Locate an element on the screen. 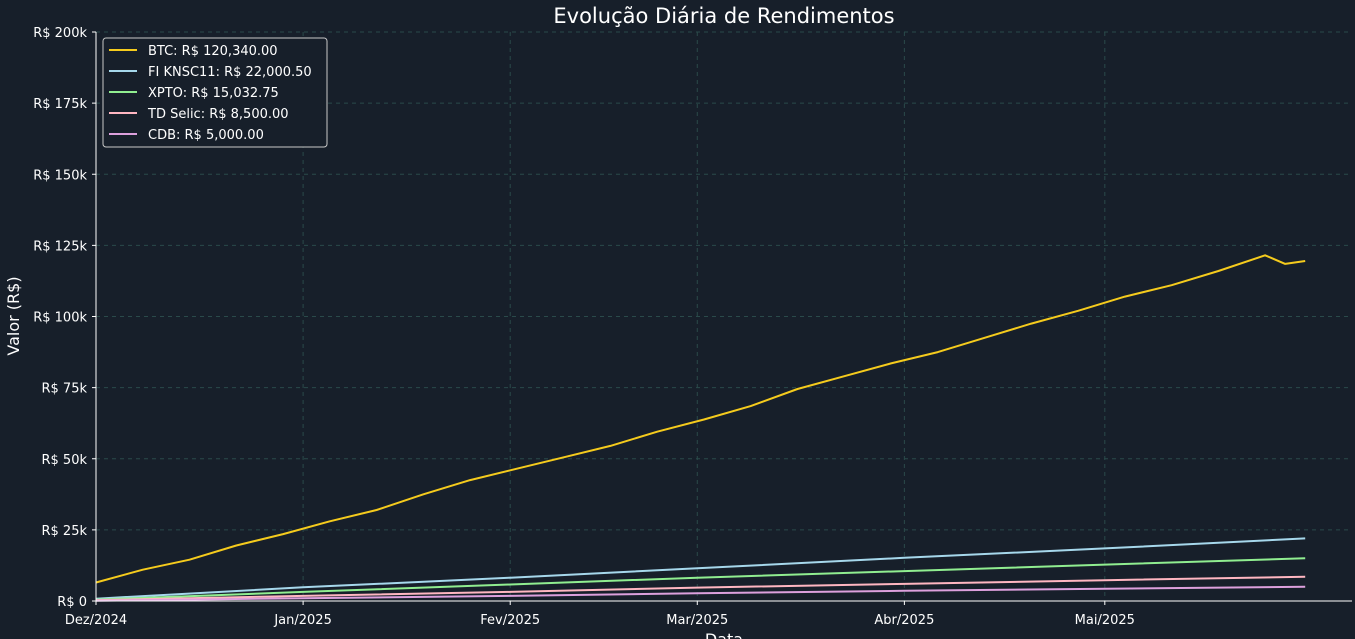  legend-box is located at coordinates (215, 92).